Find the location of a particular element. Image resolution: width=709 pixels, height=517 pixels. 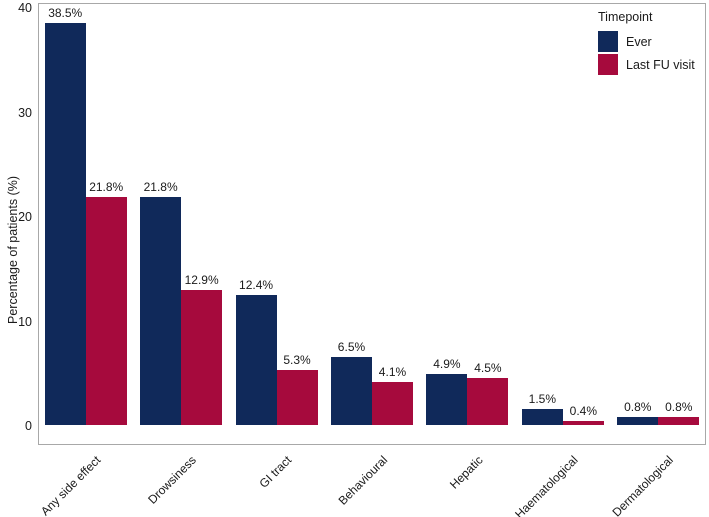

x-tick-label: Behavioural is located at coordinates (362, 480).